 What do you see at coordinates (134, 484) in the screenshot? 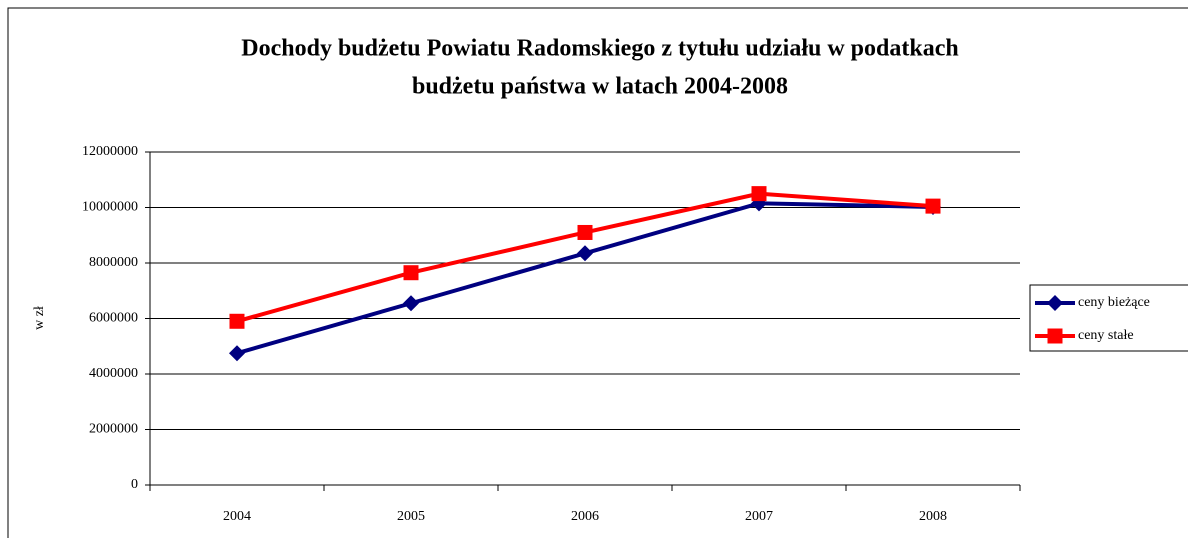
I see `y-tick-label: 0` at bounding box center [134, 484].